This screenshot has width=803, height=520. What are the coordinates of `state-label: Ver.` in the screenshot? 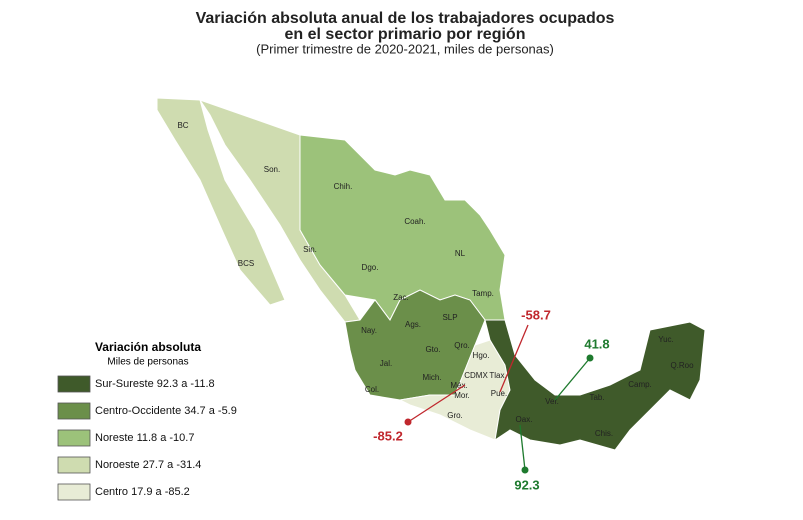 It's located at (552, 401).